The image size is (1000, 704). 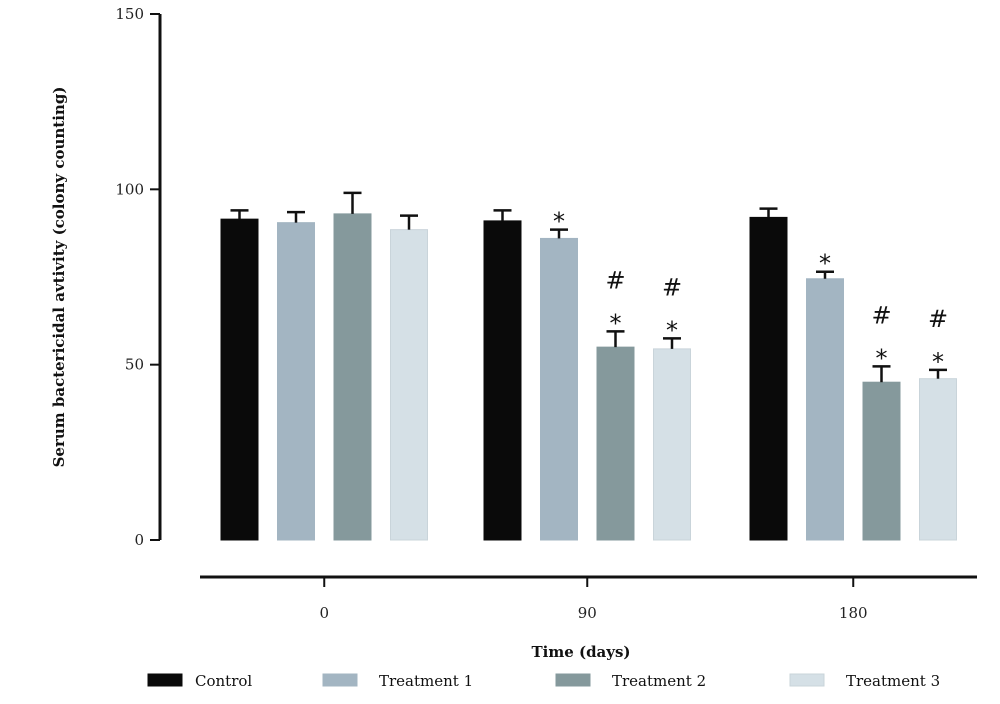 I want to click on x-axis: 0 90 180, so click(x=588, y=598).